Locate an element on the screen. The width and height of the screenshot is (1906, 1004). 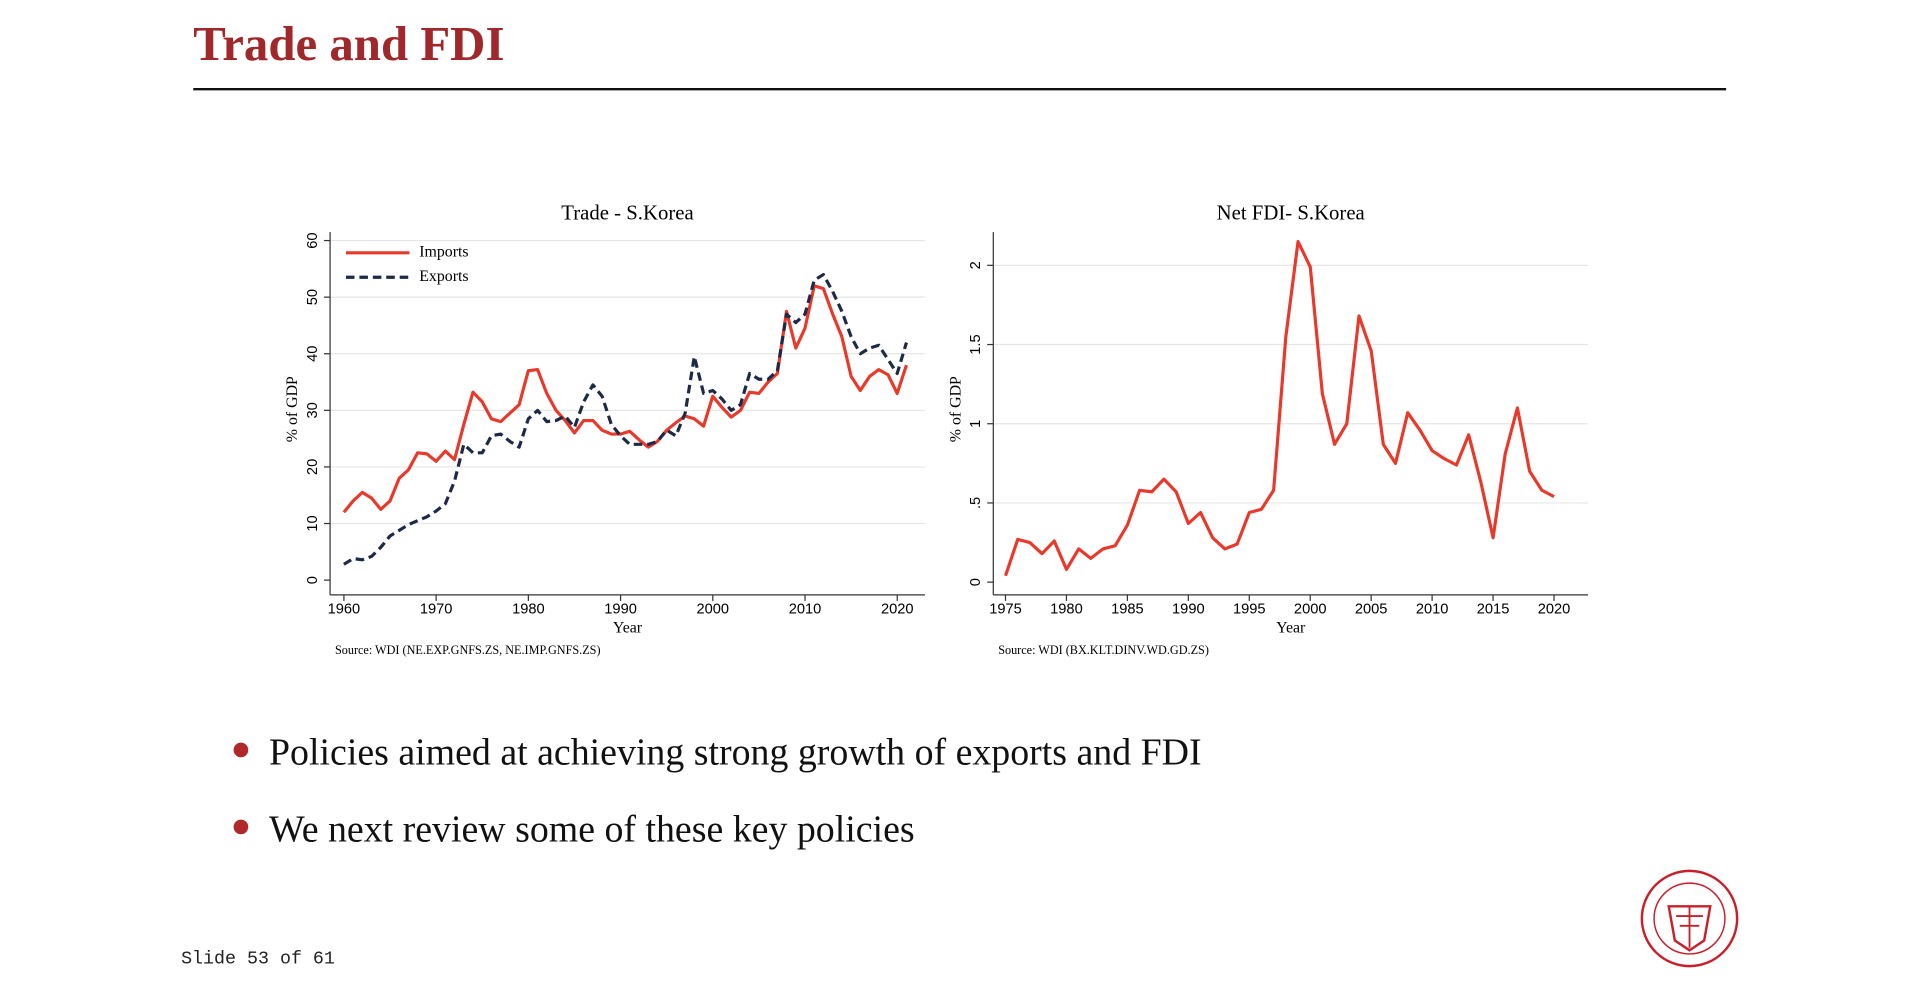
y-tick-label: 10 is located at coordinates (313, 523).